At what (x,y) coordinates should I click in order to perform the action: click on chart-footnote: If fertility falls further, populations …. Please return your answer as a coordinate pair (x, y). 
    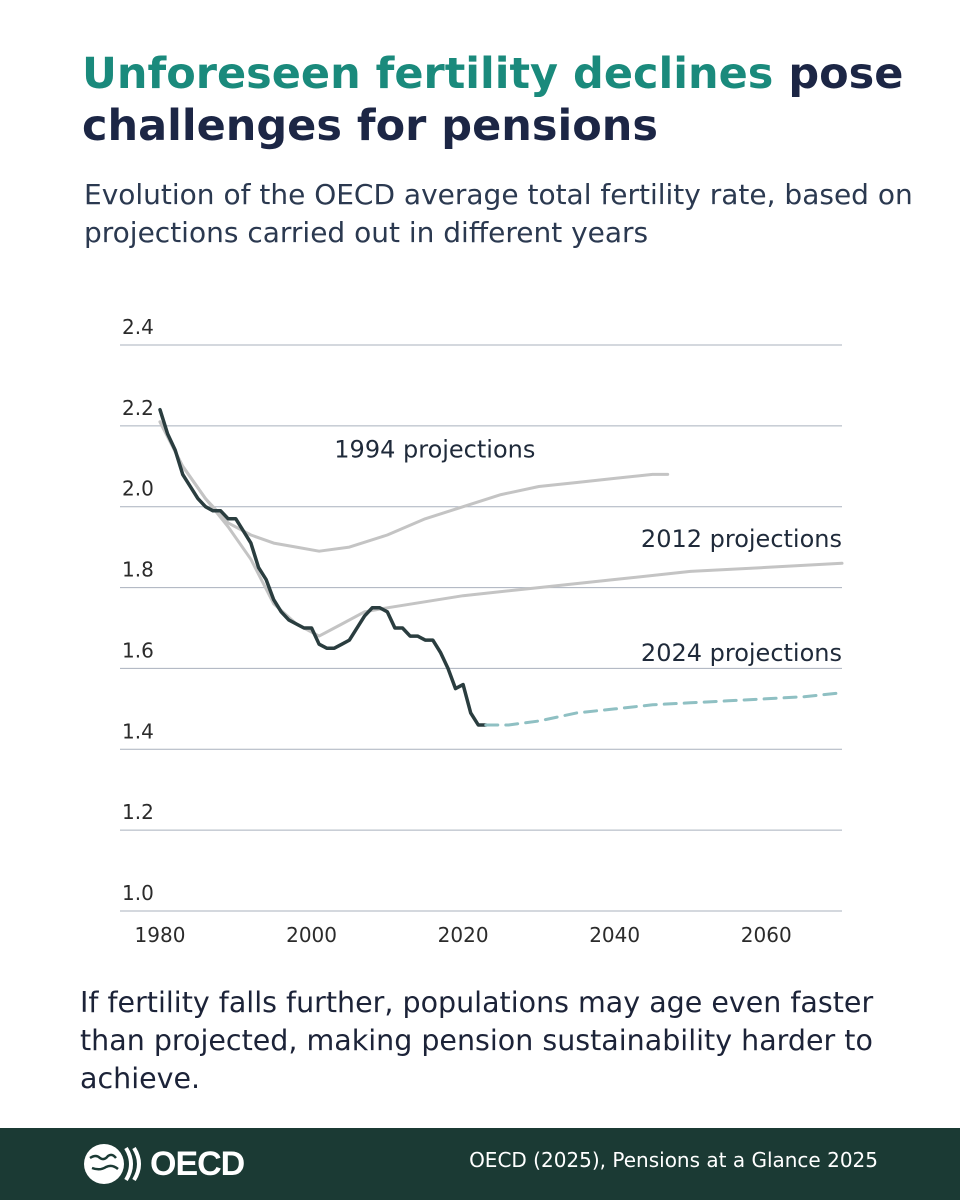
    Looking at the image, I should click on (477, 1040).